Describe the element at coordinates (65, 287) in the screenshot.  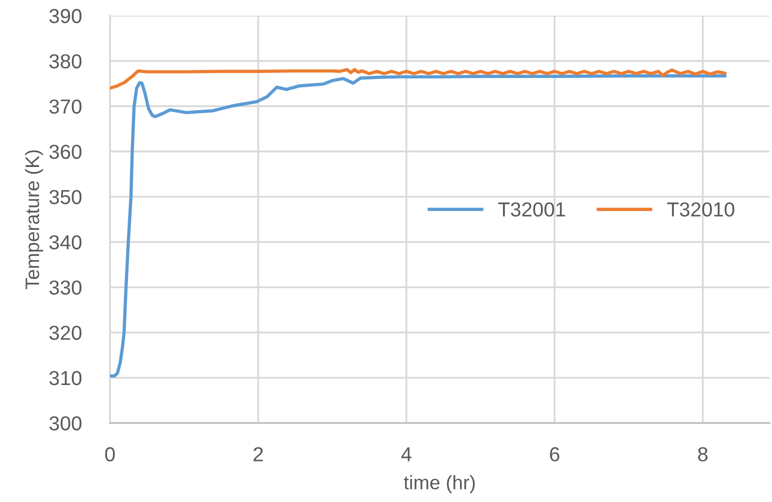
I see `y-tick-label: 330` at that location.